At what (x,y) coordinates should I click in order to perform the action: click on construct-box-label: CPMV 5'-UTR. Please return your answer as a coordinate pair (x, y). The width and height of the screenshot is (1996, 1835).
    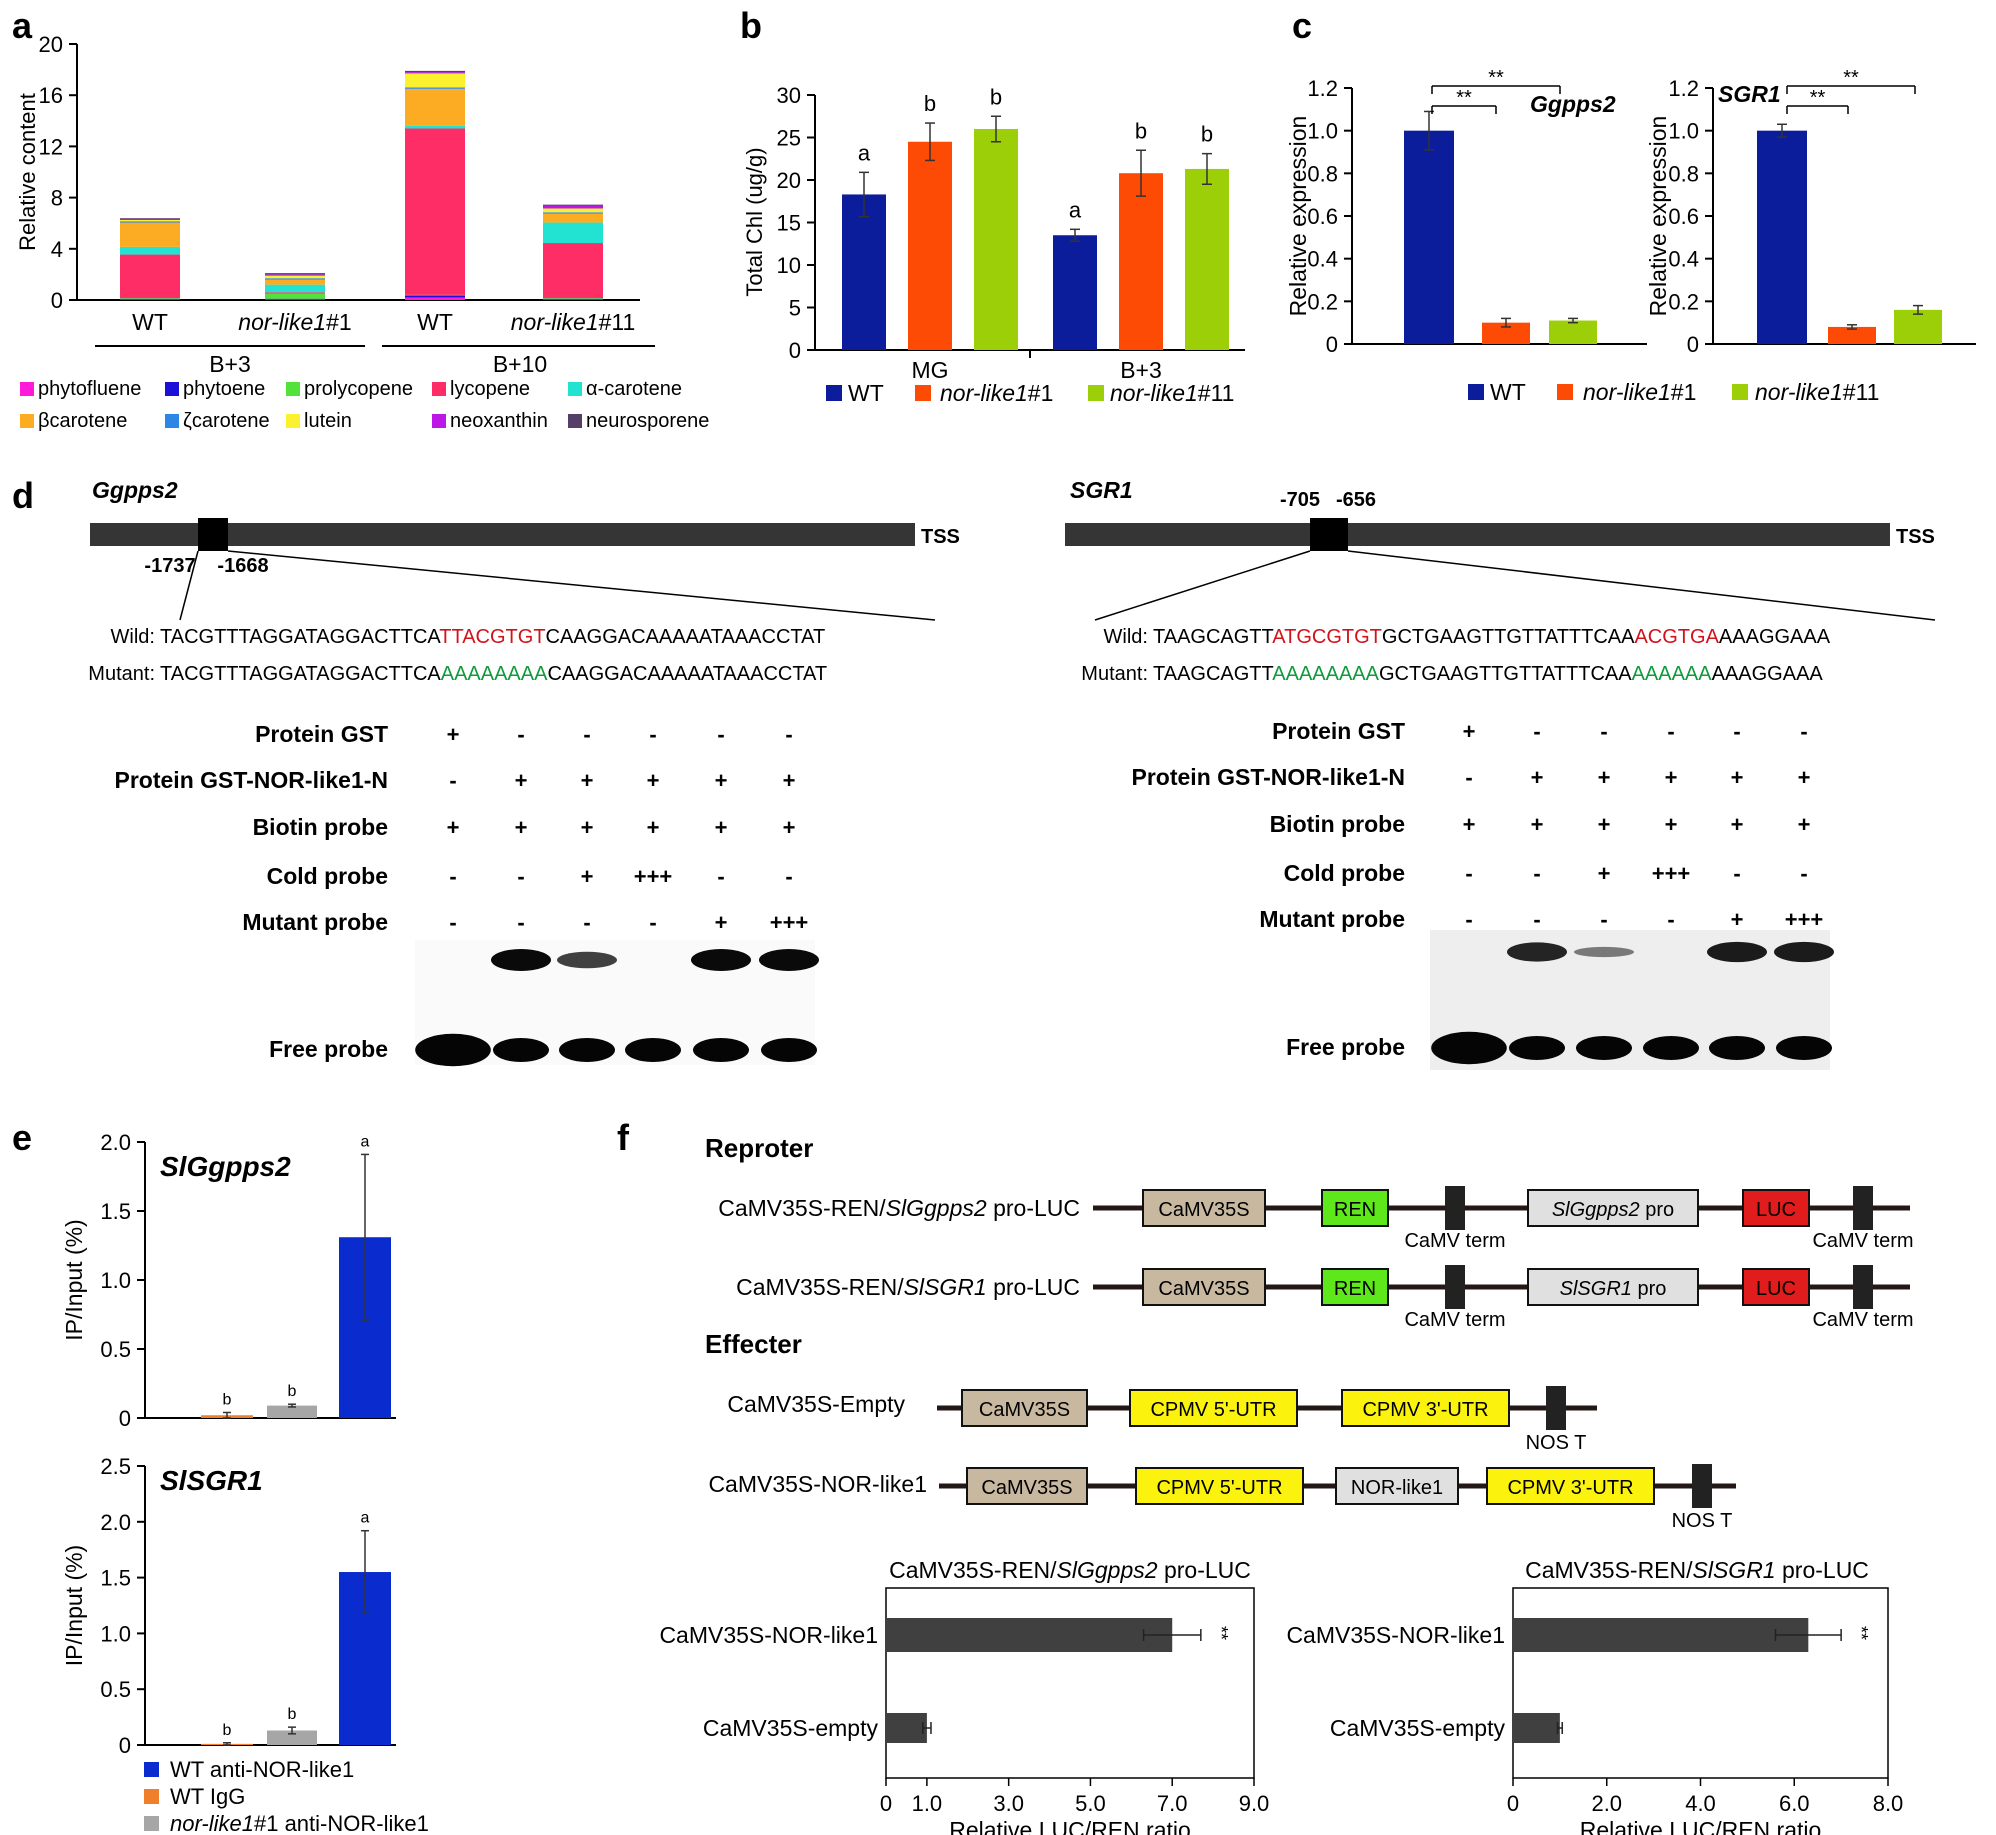
    Looking at the image, I should click on (1219, 1488).